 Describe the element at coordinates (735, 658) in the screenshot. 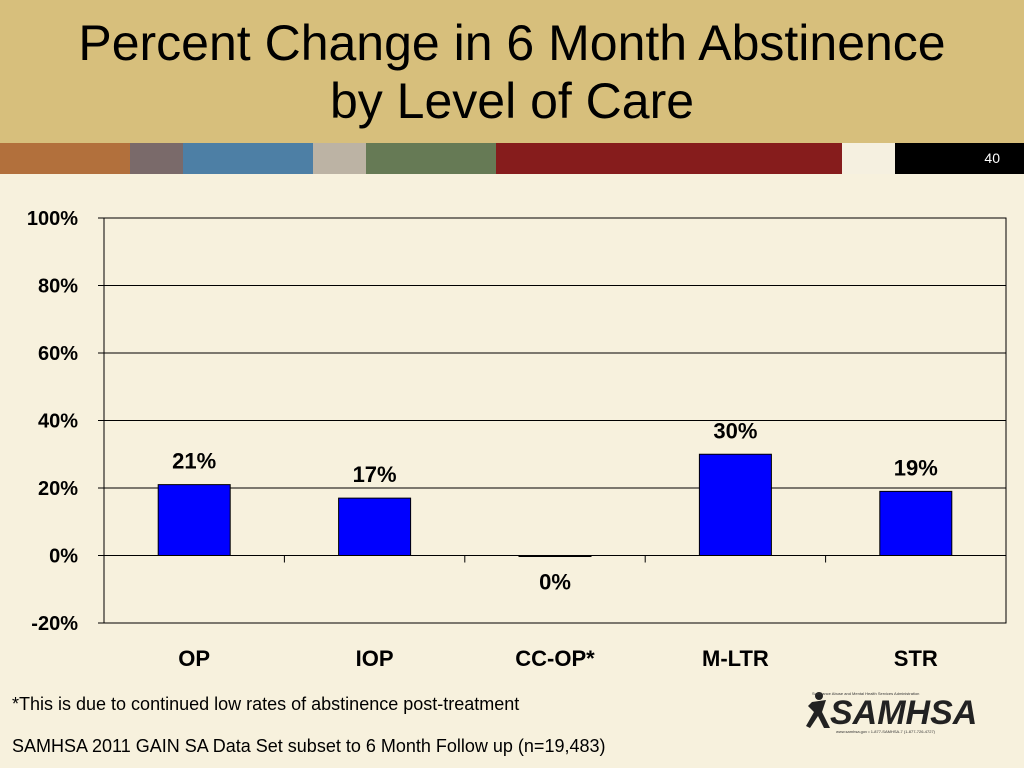

I see `x-category-label: M-LTR` at that location.